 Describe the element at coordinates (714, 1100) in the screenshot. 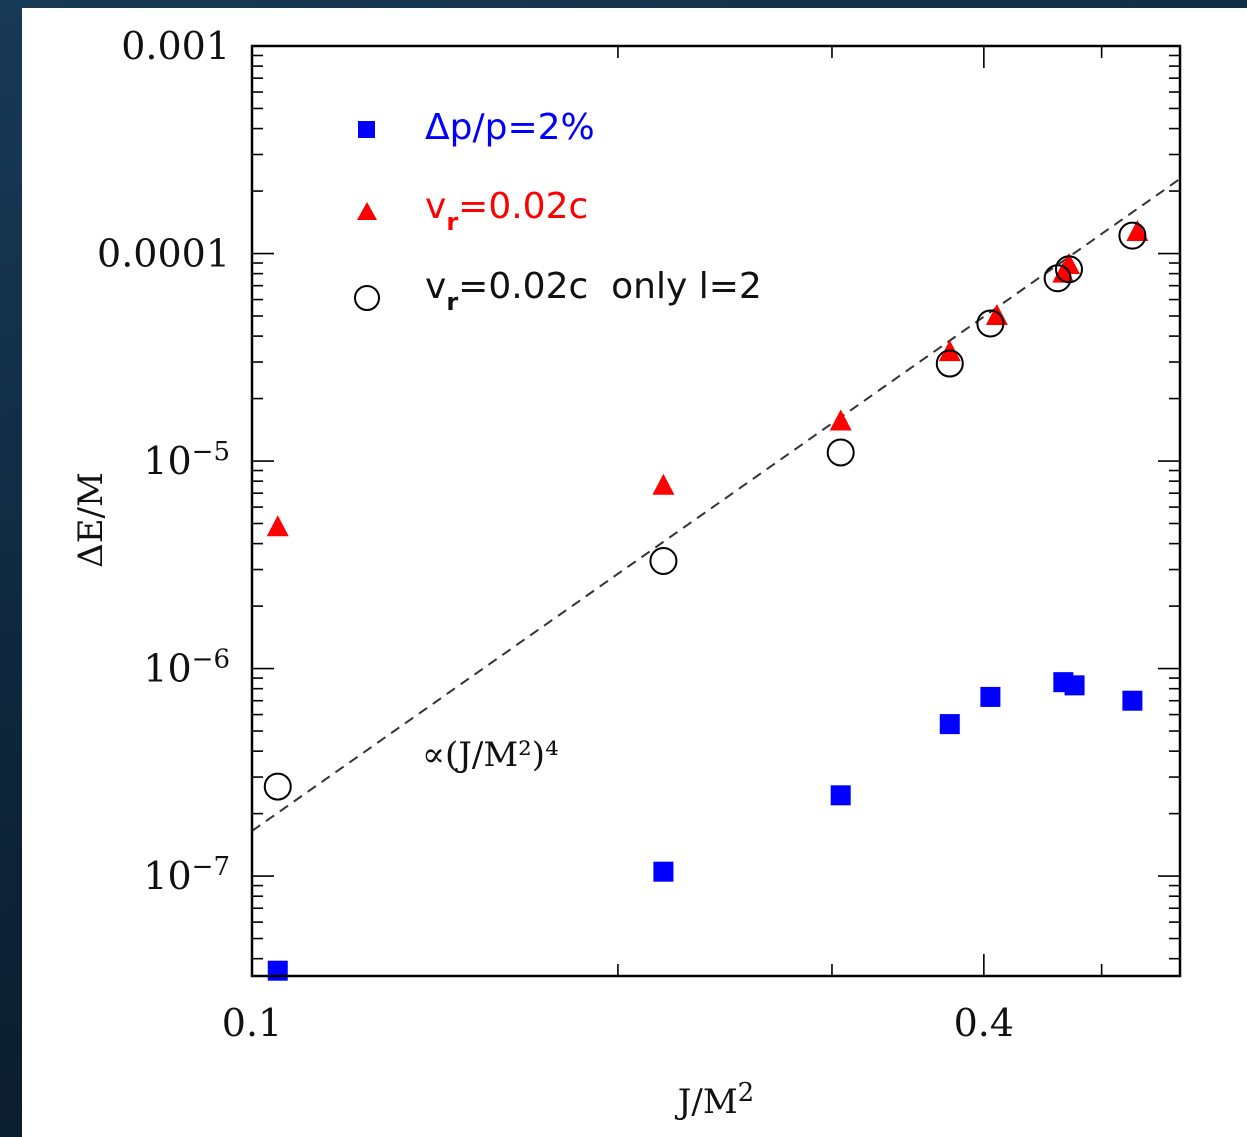

I see `x-axis-label: J/M2` at that location.